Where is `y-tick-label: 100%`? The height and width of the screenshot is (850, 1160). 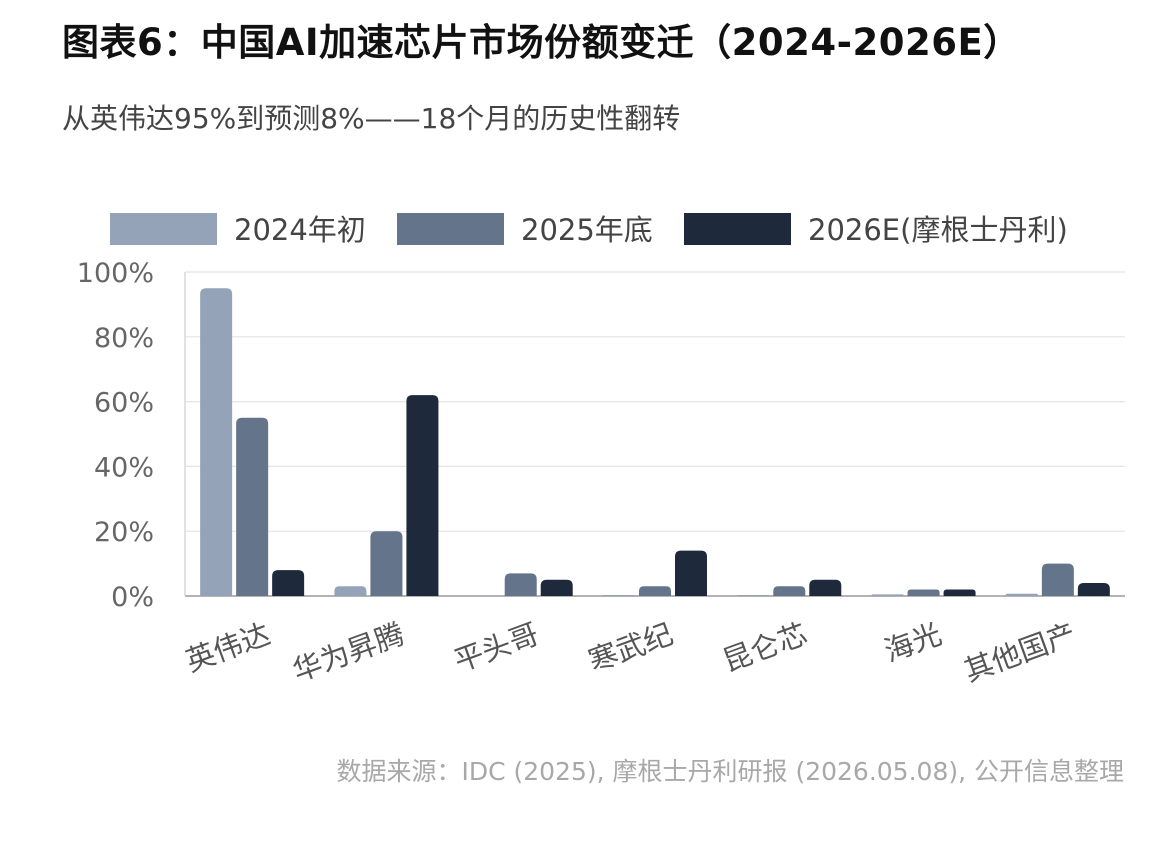
y-tick-label: 100% is located at coordinates (115, 273).